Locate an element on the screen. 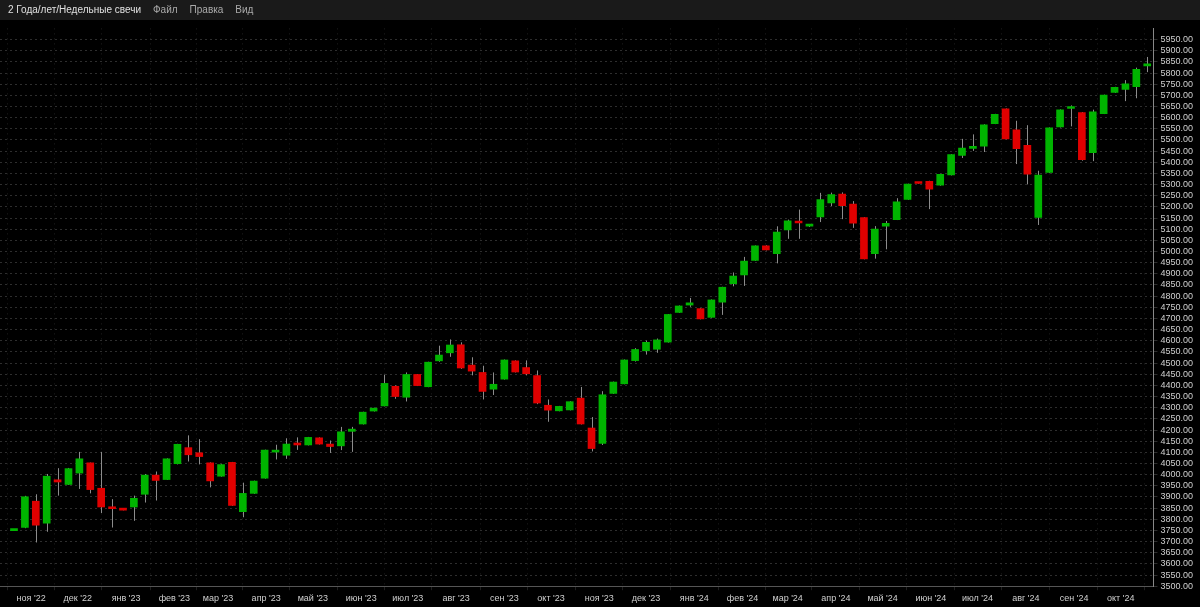 The image size is (1200, 607). y-tick-label: 5100.00 is located at coordinates (1177, 228).